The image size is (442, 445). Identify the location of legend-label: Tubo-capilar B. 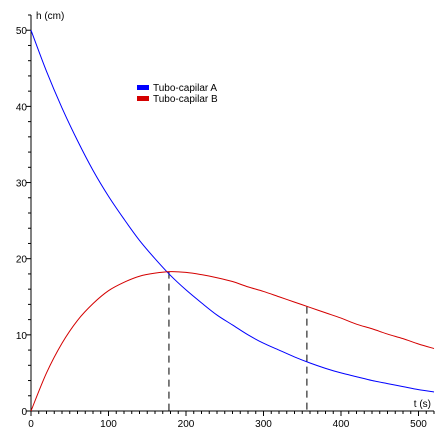
(185, 99).